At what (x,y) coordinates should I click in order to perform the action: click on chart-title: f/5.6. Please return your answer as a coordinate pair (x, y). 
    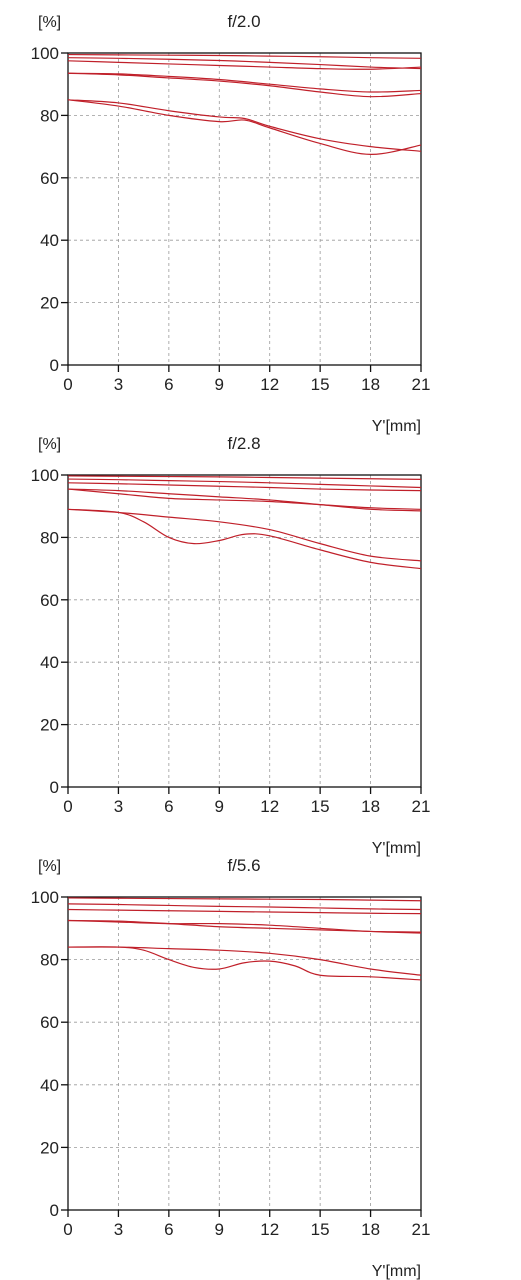
    Looking at the image, I should click on (243, 865).